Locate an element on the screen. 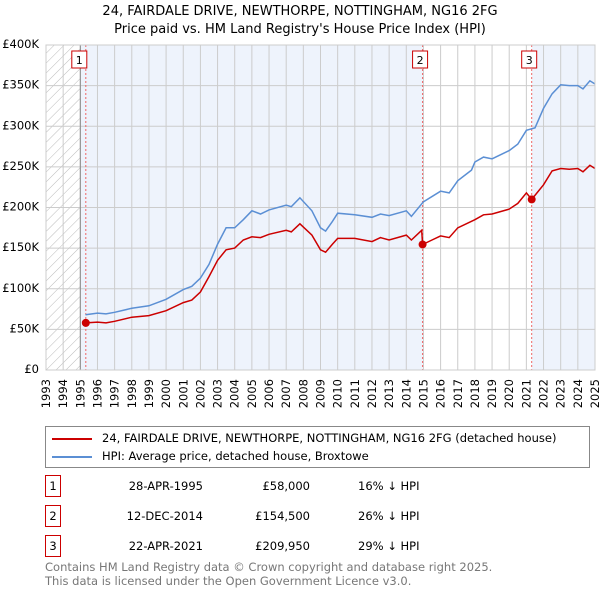 Image resolution: width=600 pixels, height=590 pixels. transaction-price: £209,950 is located at coordinates (282, 546).